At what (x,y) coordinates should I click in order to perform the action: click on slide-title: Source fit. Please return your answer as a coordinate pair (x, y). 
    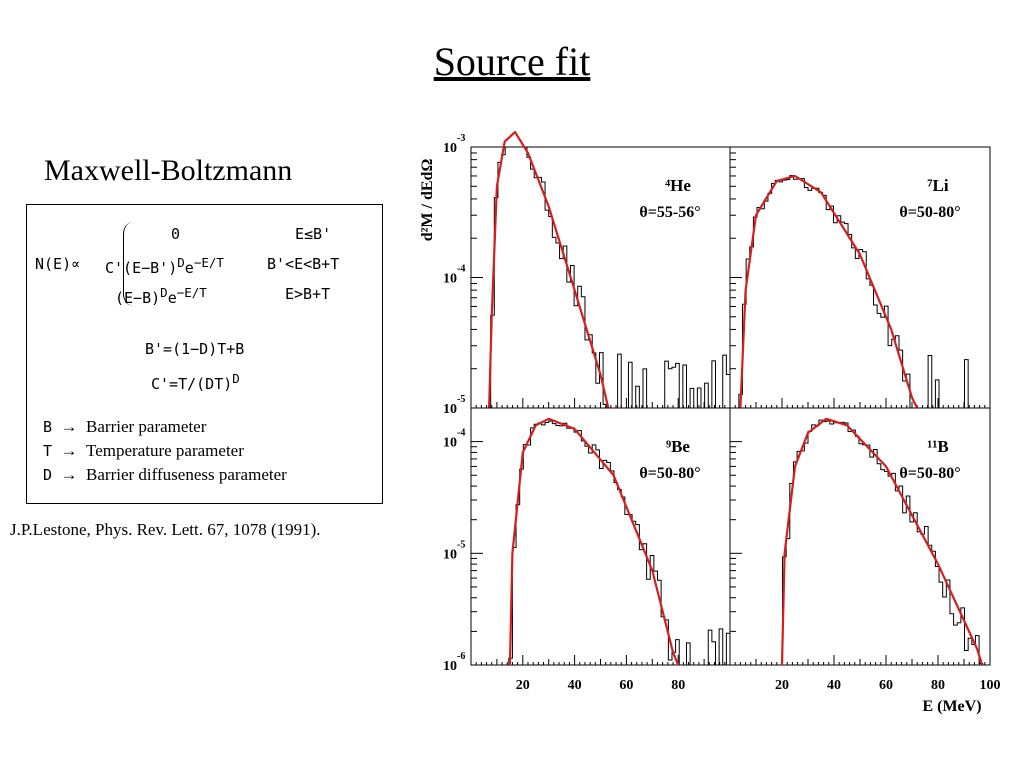
    Looking at the image, I should click on (512, 61).